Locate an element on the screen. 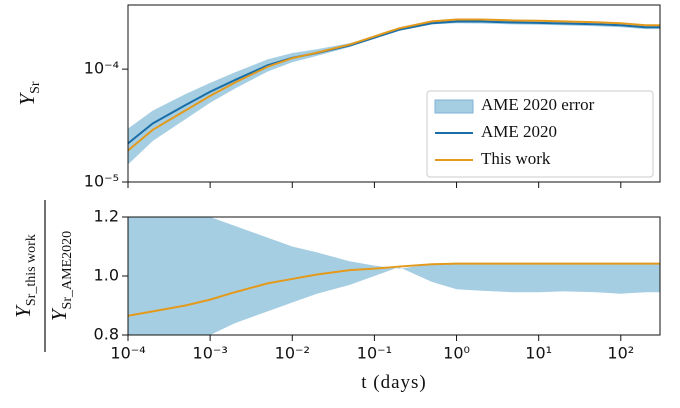 This screenshot has height=408, width=680. y-tick-label: 1.2 is located at coordinates (106, 216).